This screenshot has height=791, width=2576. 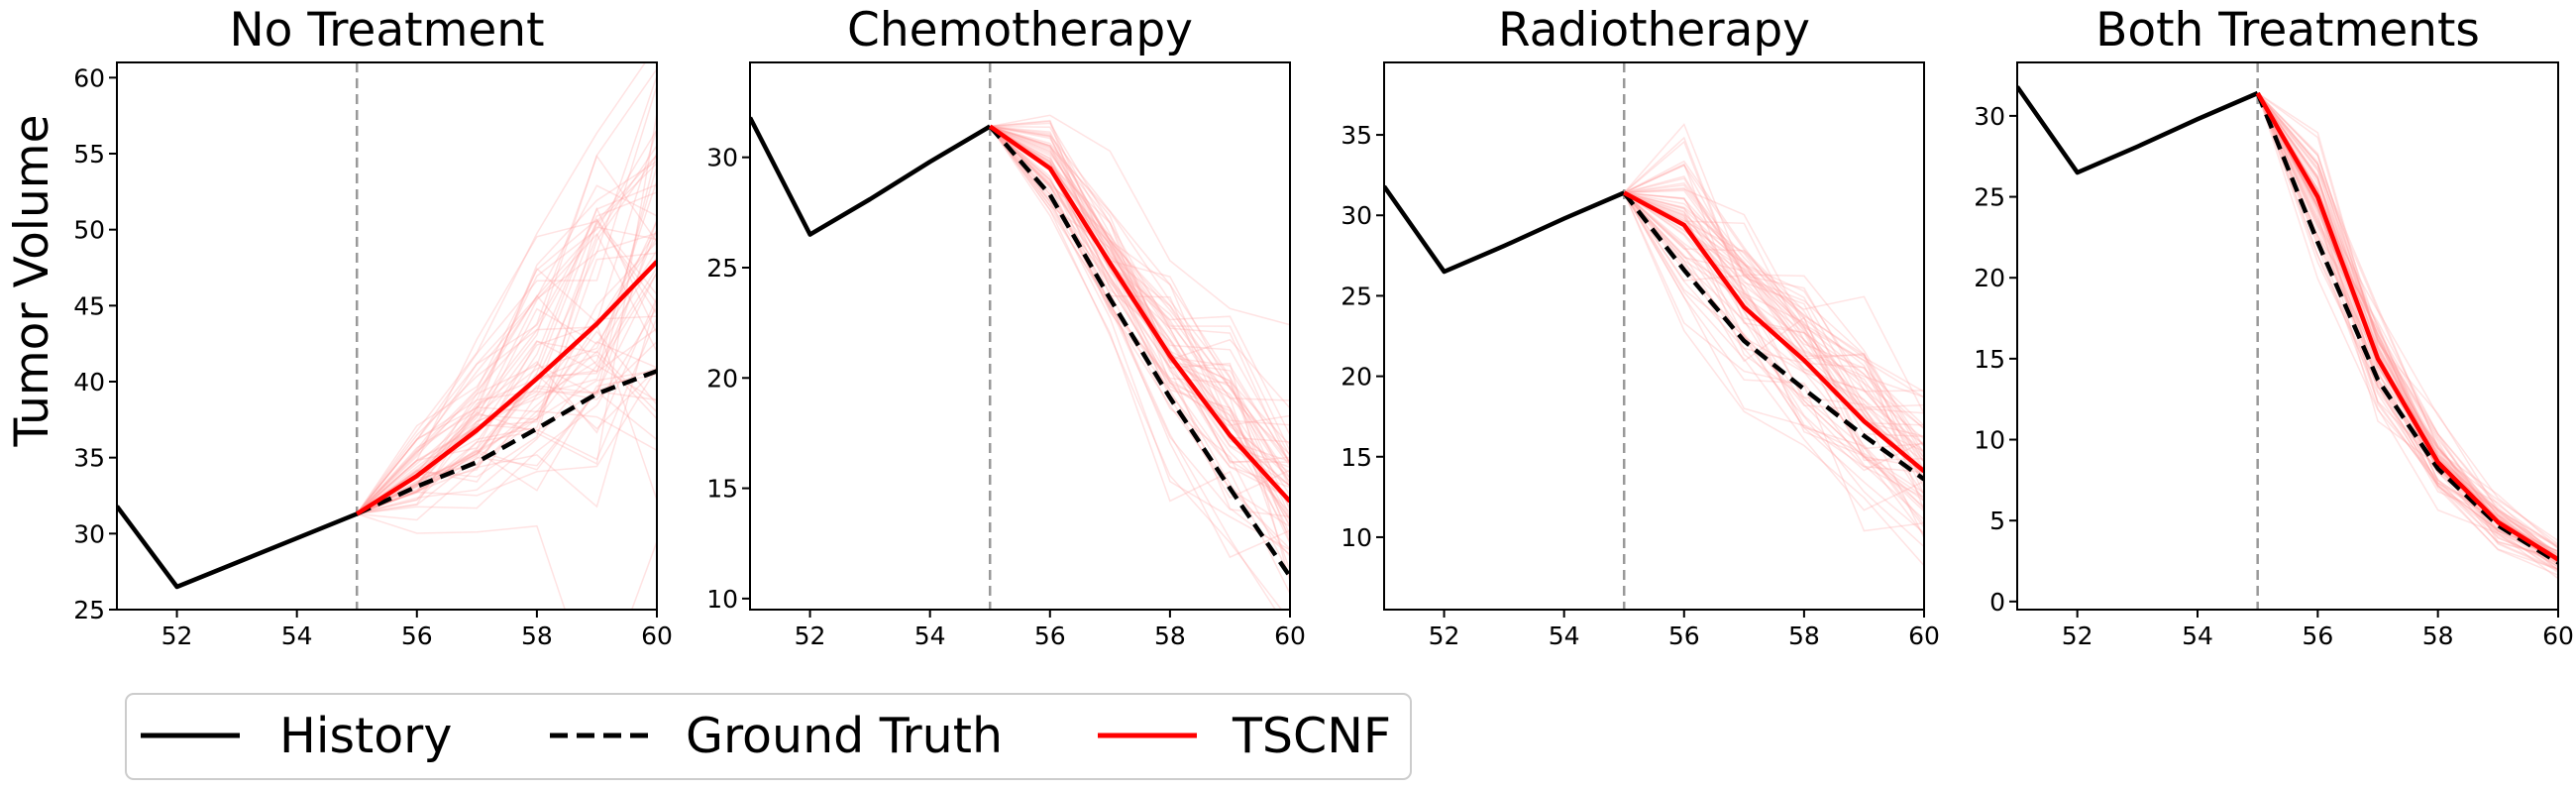 What do you see at coordinates (89, 458) in the screenshot?
I see `y-tick-label: 35` at bounding box center [89, 458].